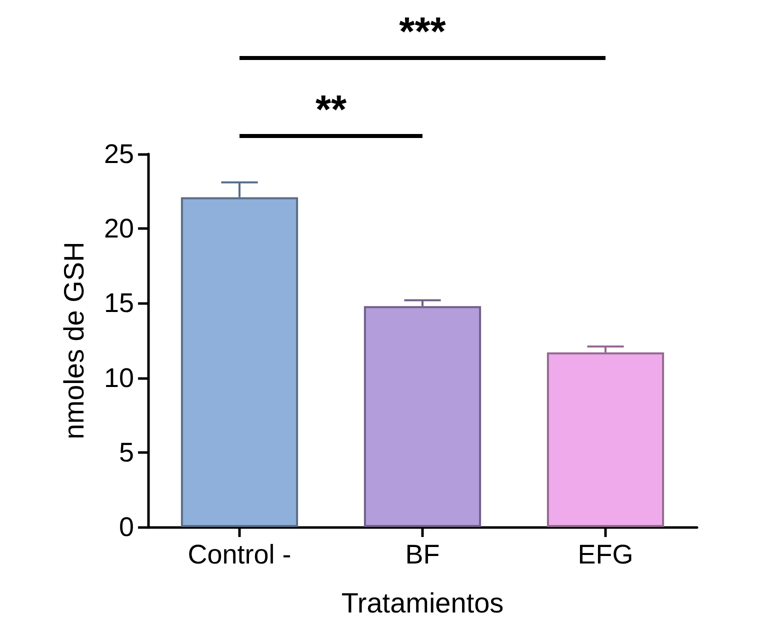 The height and width of the screenshot is (633, 765). I want to click on y-axis-title: nmoles de GSH, so click(74, 341).